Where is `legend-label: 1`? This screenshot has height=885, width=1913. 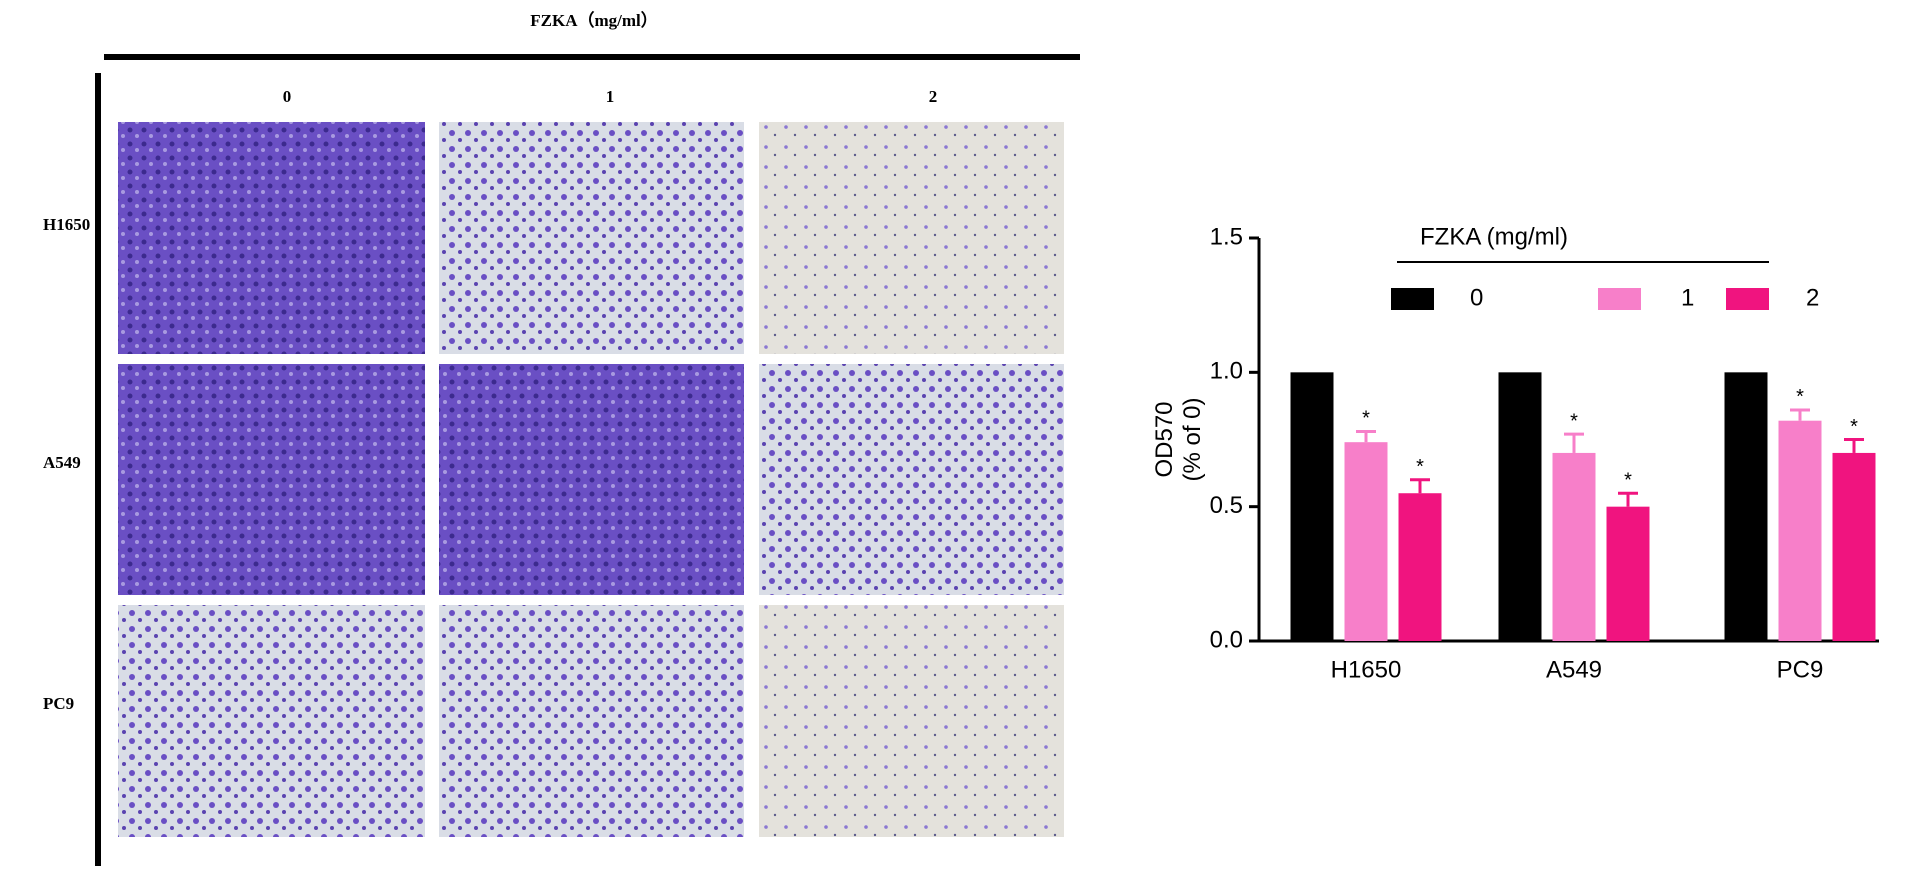 legend-label: 1 is located at coordinates (1687, 297).